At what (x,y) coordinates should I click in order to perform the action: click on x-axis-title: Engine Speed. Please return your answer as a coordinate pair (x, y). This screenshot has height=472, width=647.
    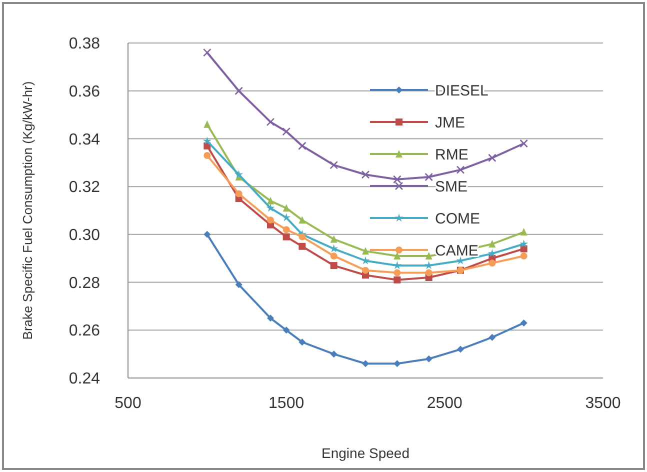
    Looking at the image, I should click on (366, 453).